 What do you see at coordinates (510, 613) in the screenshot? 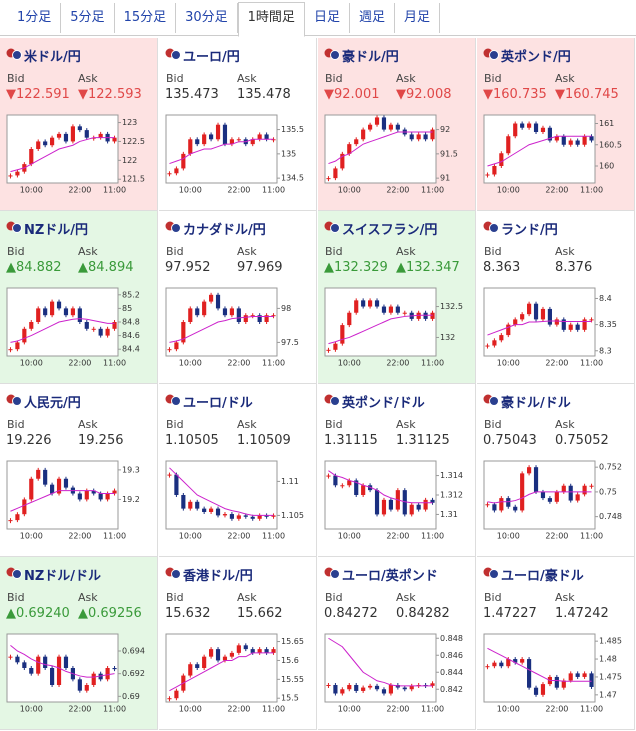
I see `bid-price: 1.47227` at bounding box center [510, 613].